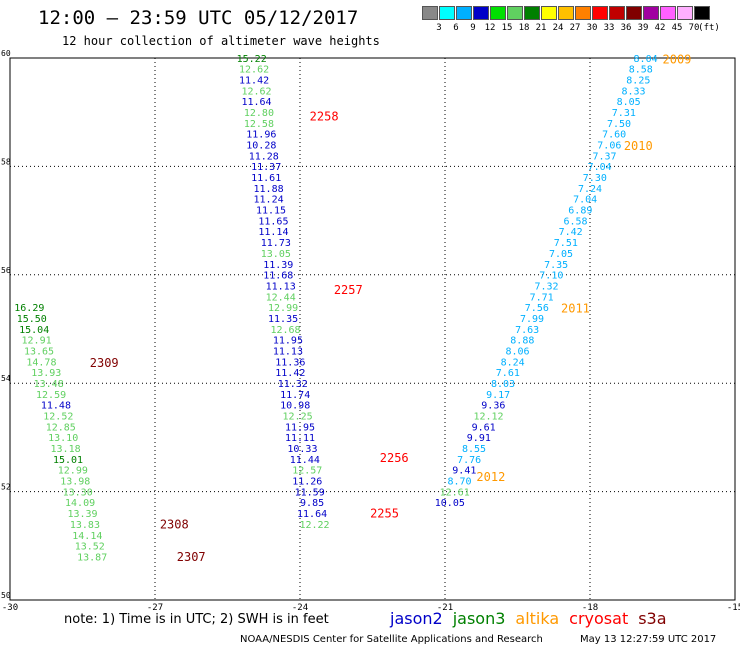 The width and height of the screenshot is (740, 650). What do you see at coordinates (633, 91) in the screenshot?
I see `wave-height-value: 8.33` at bounding box center [633, 91].